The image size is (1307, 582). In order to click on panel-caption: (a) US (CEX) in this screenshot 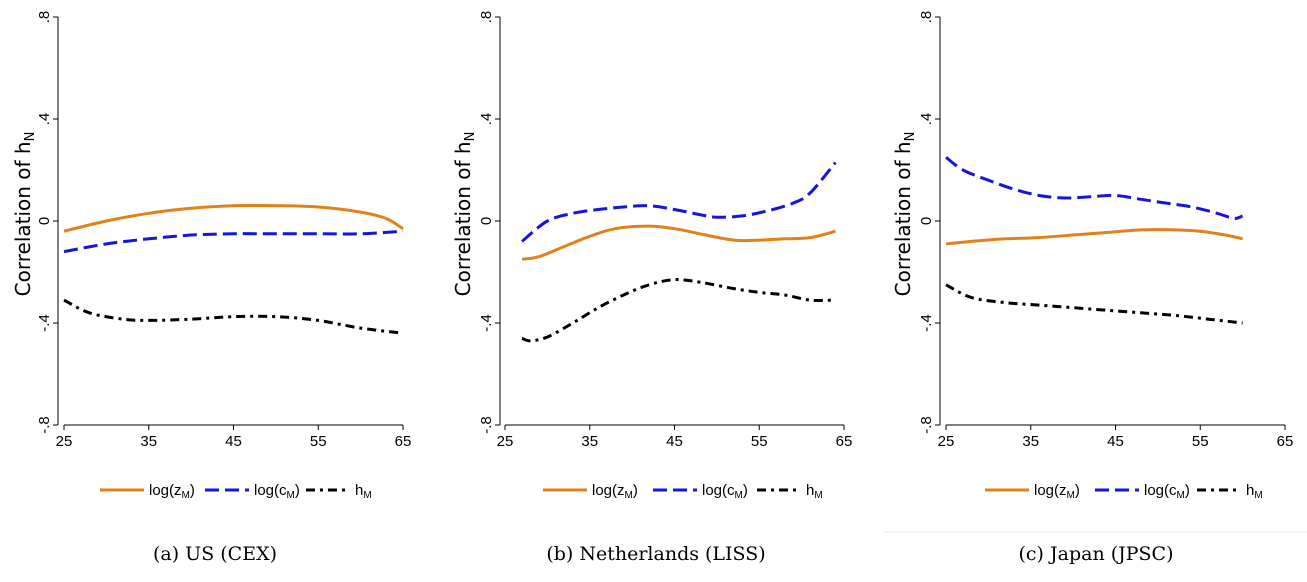, I will do `click(215, 554)`.